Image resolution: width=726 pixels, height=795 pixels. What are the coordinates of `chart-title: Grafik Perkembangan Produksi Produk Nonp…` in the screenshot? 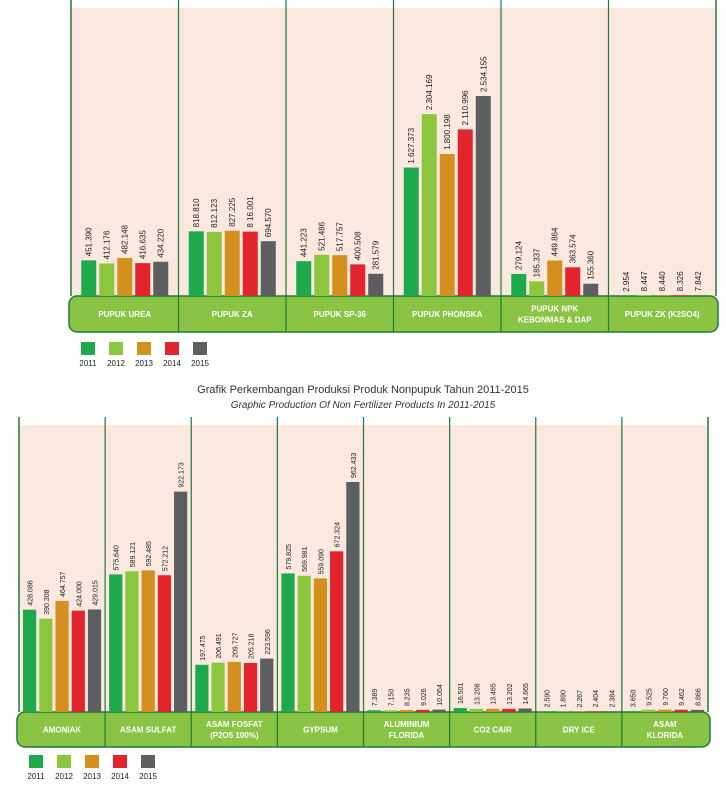 It's located at (363, 390).